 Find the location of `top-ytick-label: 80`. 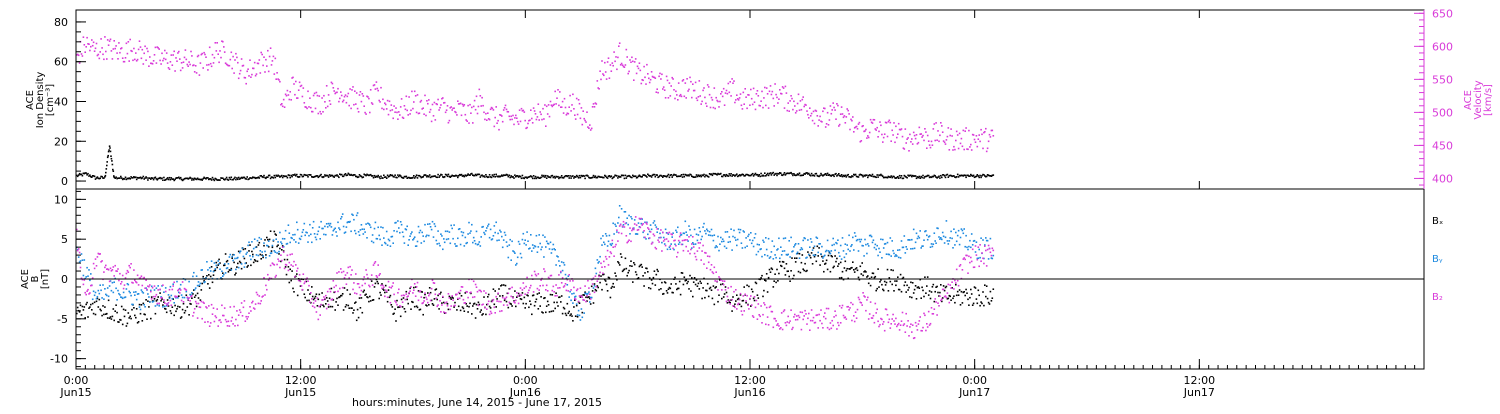

top-ytick-label: 80 is located at coordinates (61, 22).